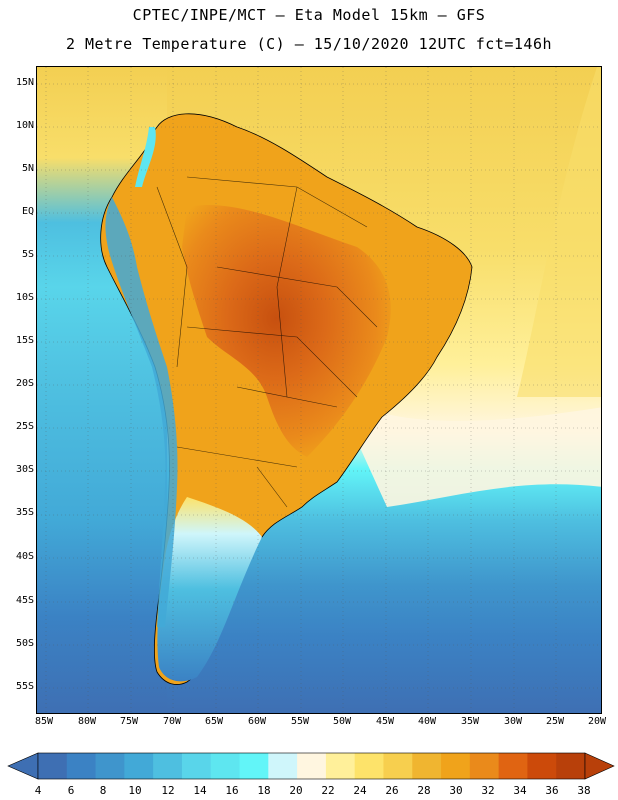 The height and width of the screenshot is (800, 618). Describe the element at coordinates (214, 721) in the screenshot. I see `lon-label-65w: 65W` at that location.